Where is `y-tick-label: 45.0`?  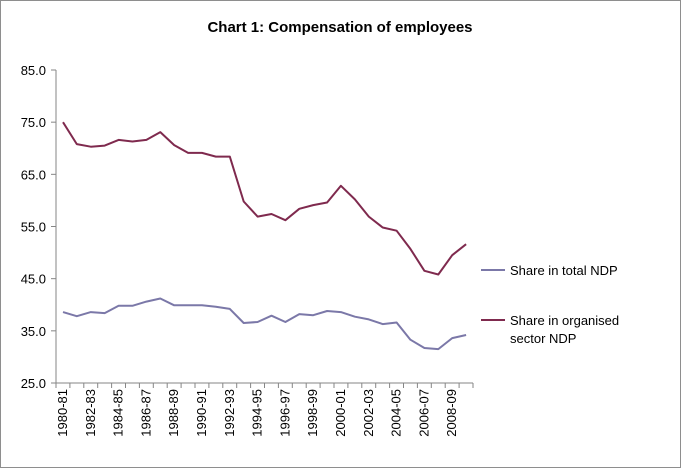
y-tick-label: 45.0 is located at coordinates (33, 279).